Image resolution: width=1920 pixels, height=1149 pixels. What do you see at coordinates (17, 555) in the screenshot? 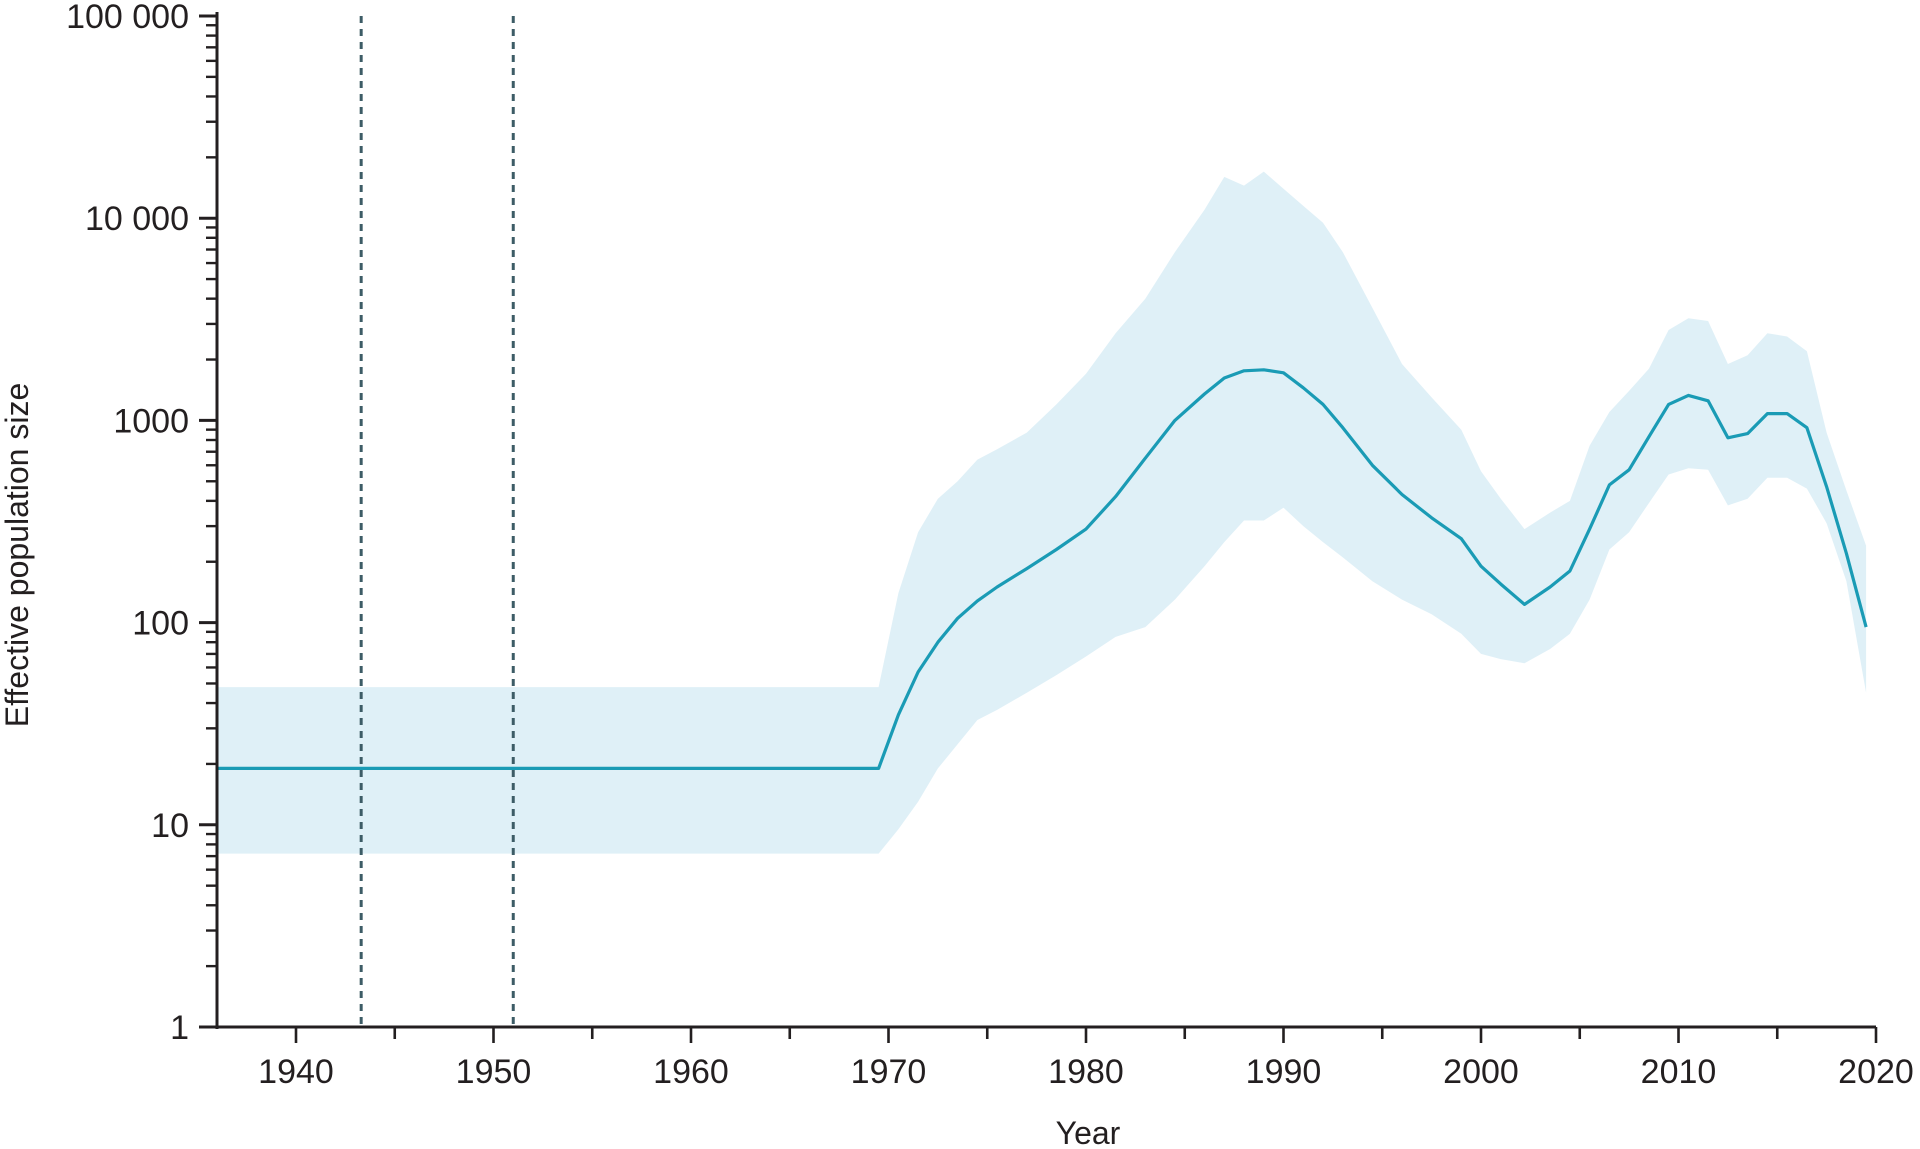
I see `y-axis-title: Effective population size` at bounding box center [17, 555].